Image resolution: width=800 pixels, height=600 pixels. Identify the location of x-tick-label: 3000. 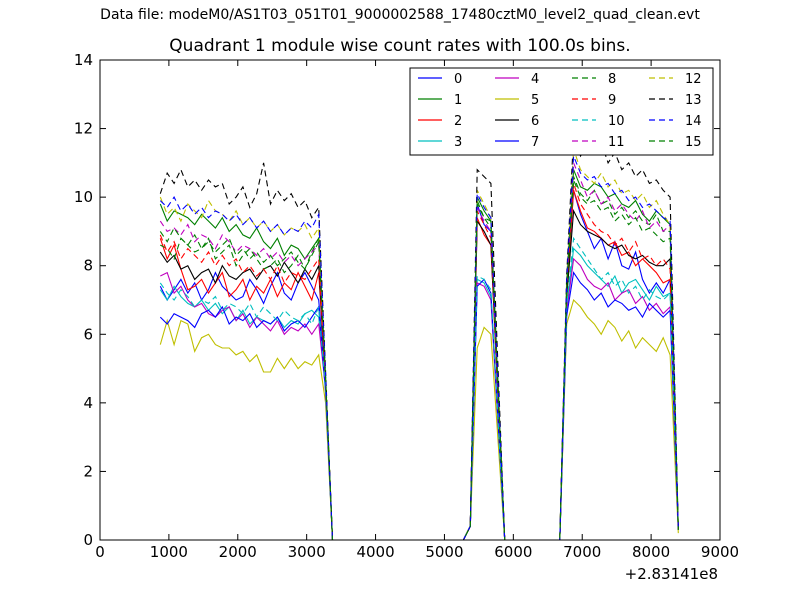
(307, 552).